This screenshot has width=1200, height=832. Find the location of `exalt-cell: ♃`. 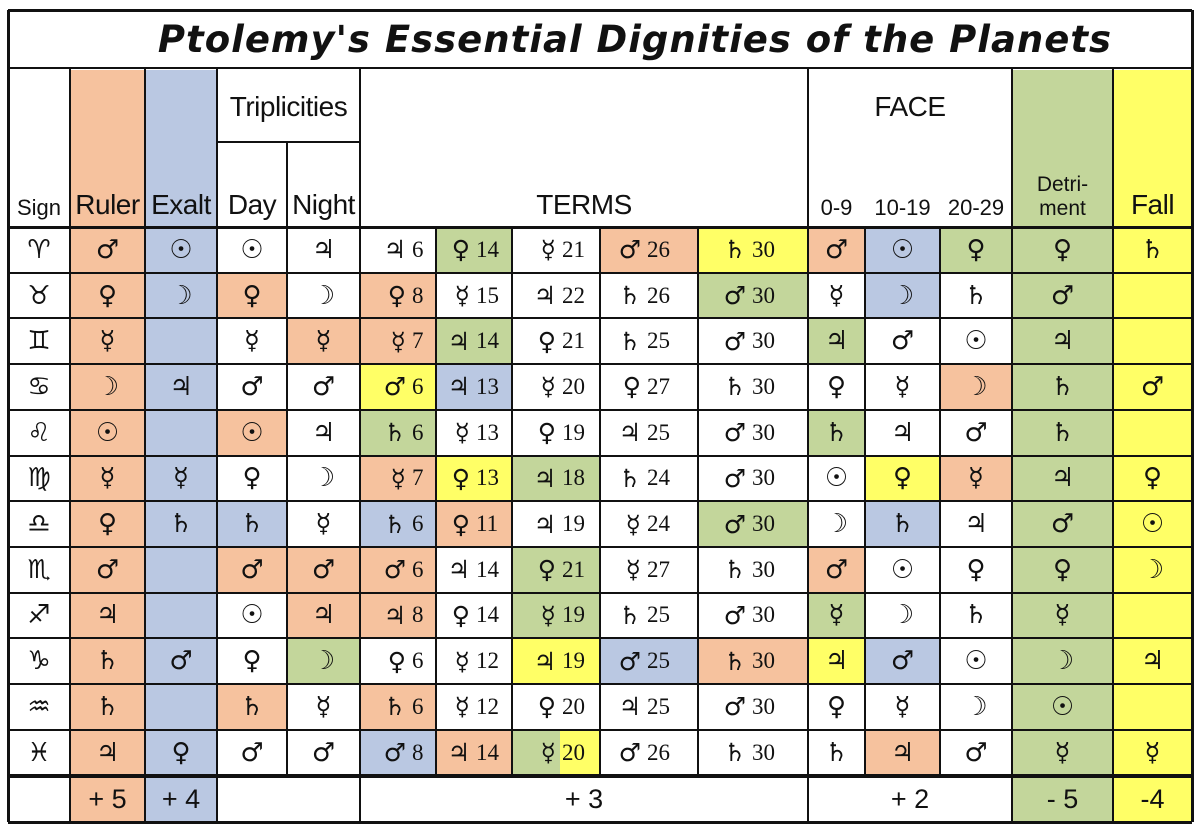

exalt-cell: ♃ is located at coordinates (181, 387).